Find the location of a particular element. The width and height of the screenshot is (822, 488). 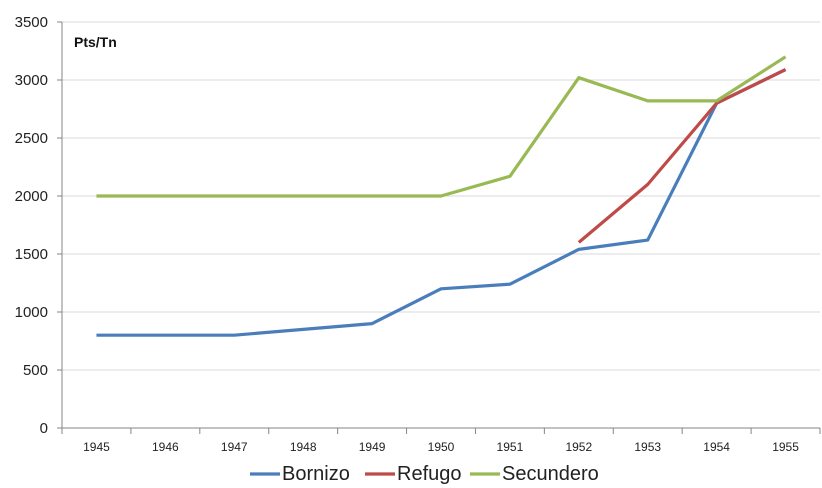

y-tick-label: 3000 is located at coordinates (31, 80).